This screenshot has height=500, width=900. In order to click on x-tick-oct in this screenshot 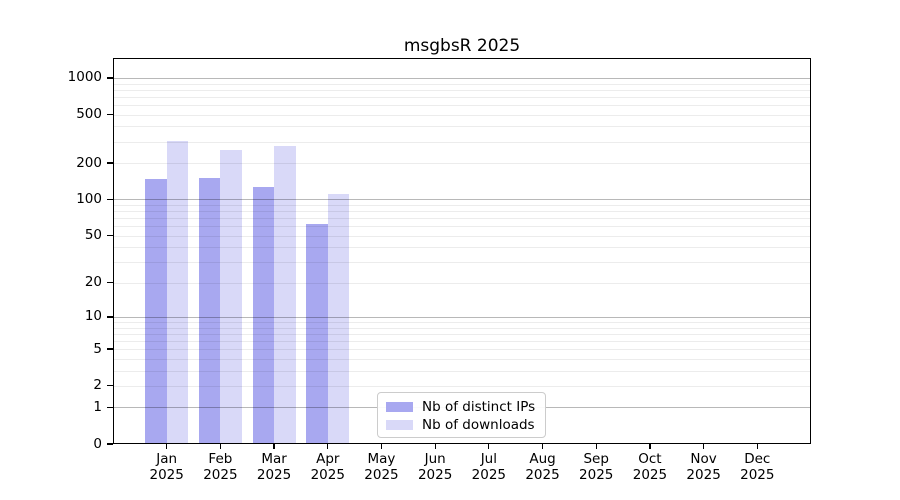, I will do `click(650, 446)`.